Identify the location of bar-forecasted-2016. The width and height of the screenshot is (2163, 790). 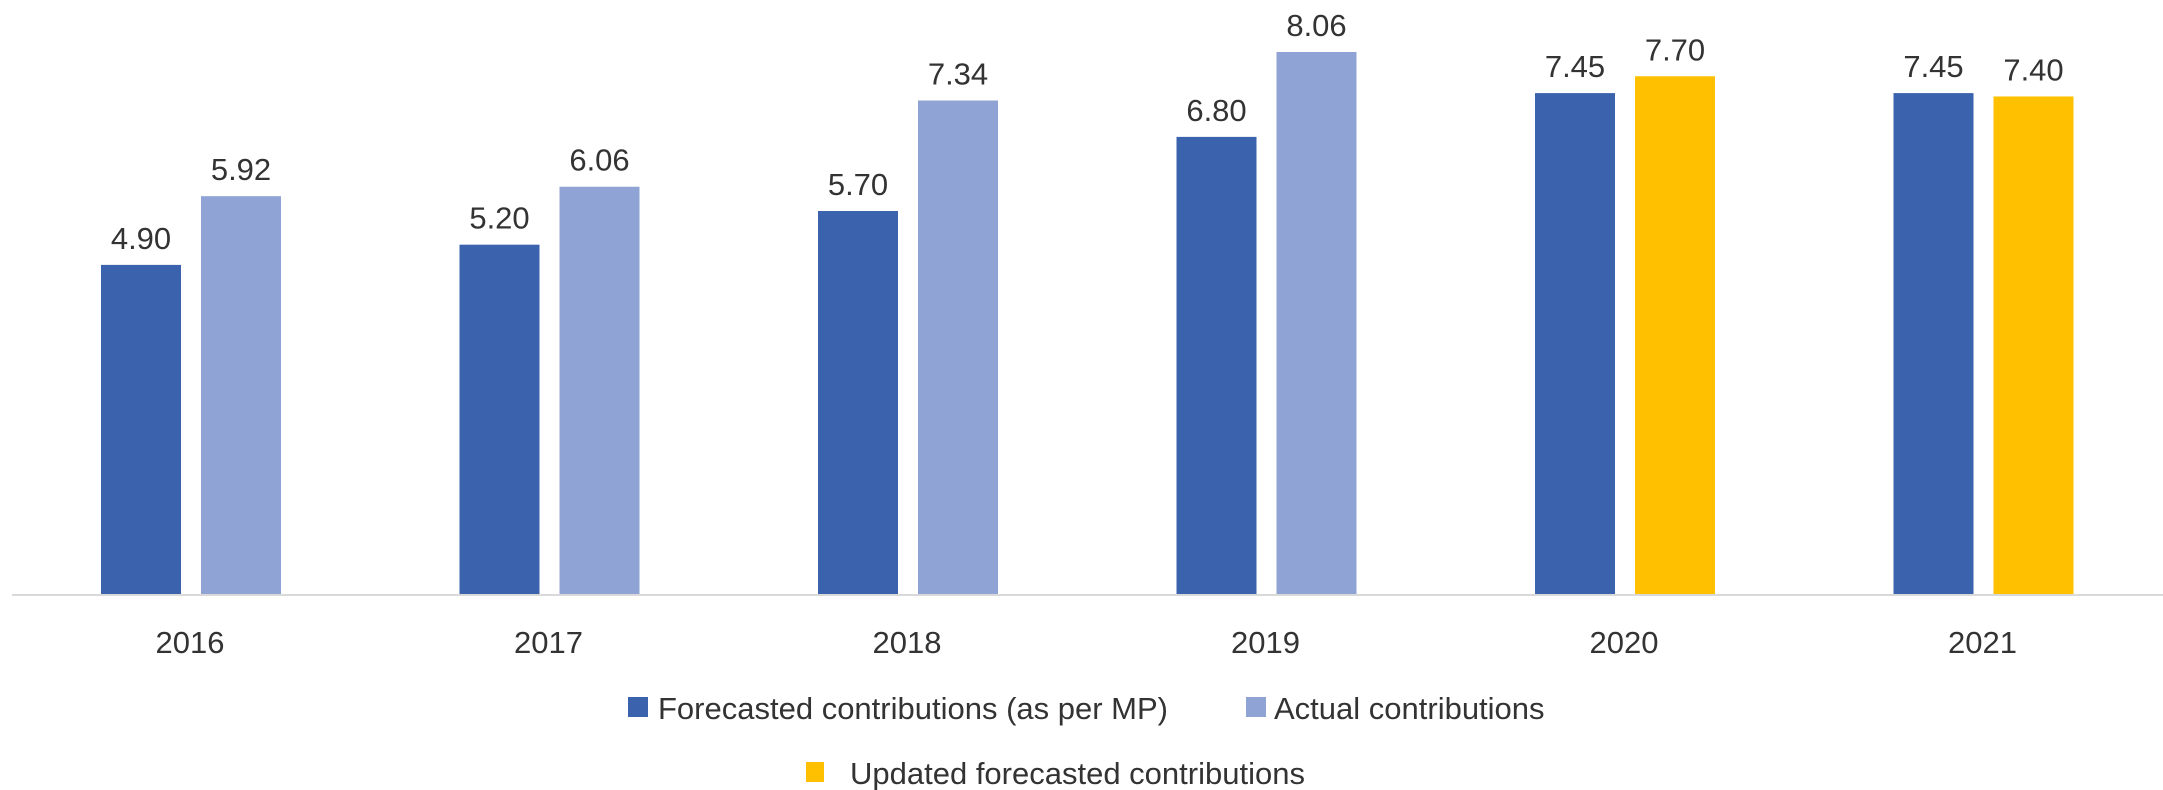
(141, 429).